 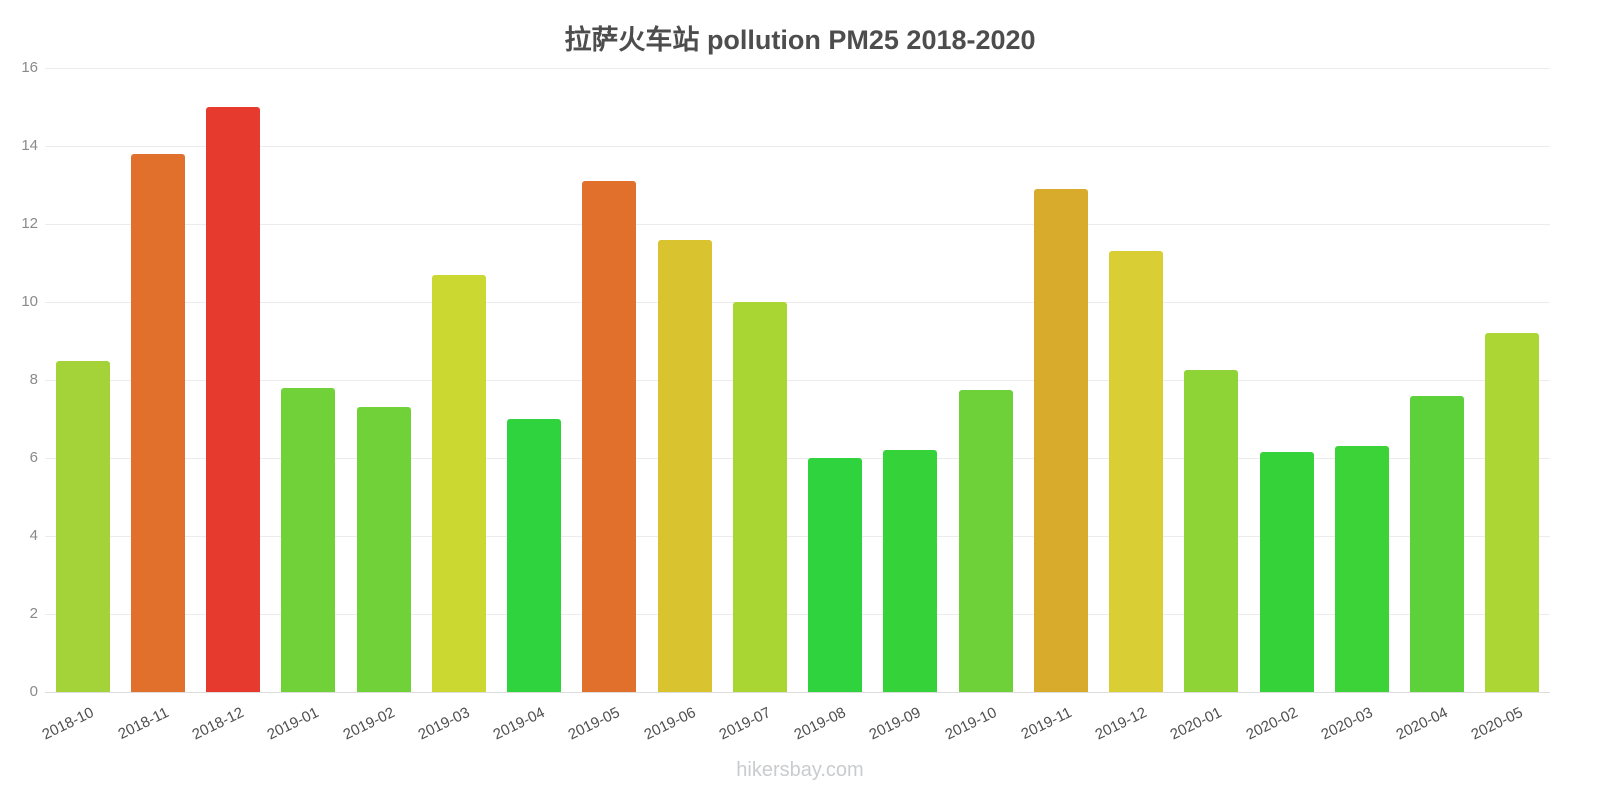 I want to click on y-tick-label-16: 16, so click(x=29, y=67).